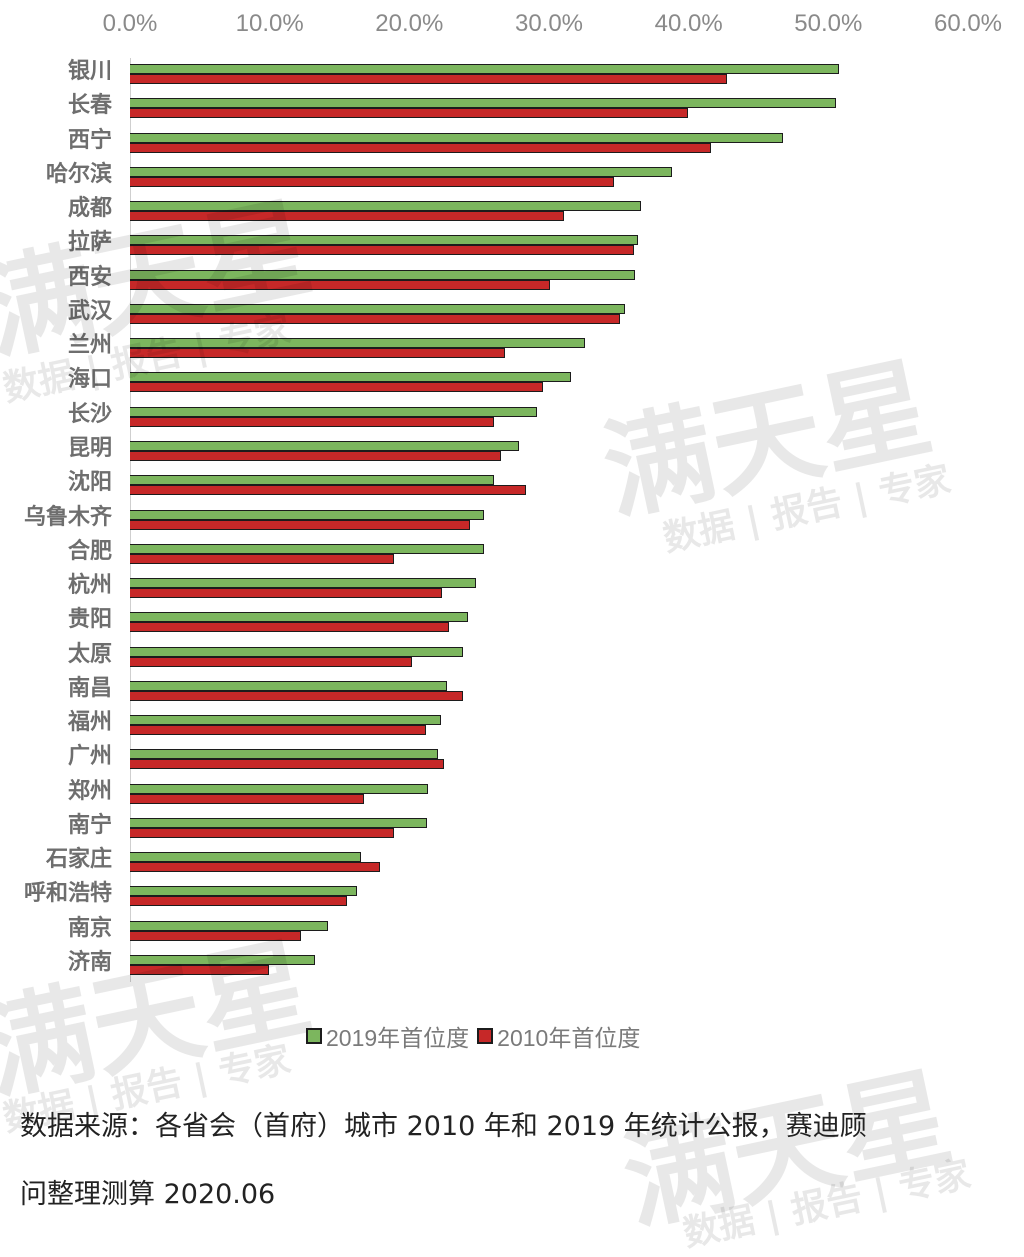 This screenshot has height=1257, width=1024. I want to click on bar-row: 西宁, so click(512, 141).